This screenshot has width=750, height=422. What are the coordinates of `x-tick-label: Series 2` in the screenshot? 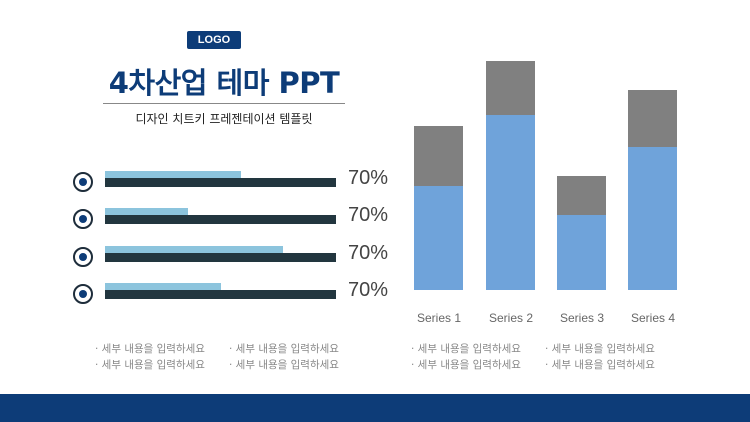 It's located at (511, 318).